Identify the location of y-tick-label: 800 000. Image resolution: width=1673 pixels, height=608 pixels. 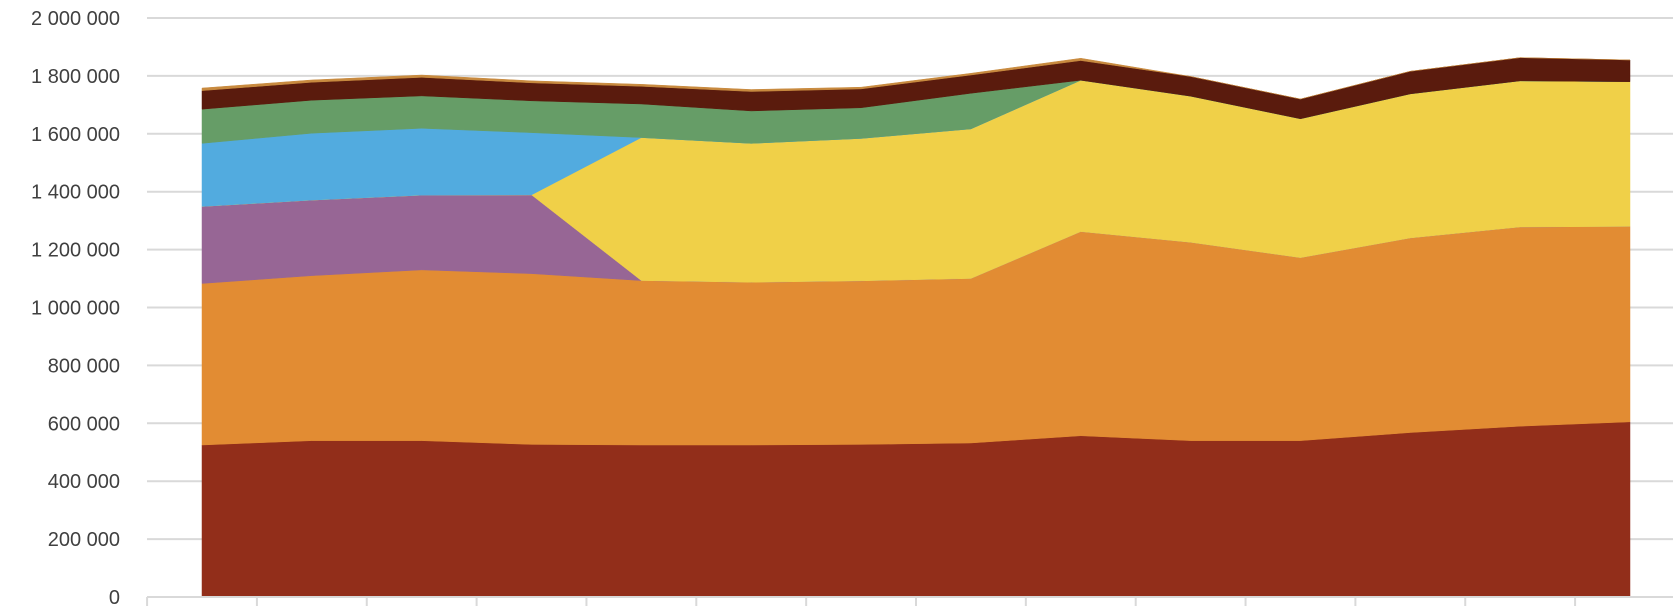
(84, 366).